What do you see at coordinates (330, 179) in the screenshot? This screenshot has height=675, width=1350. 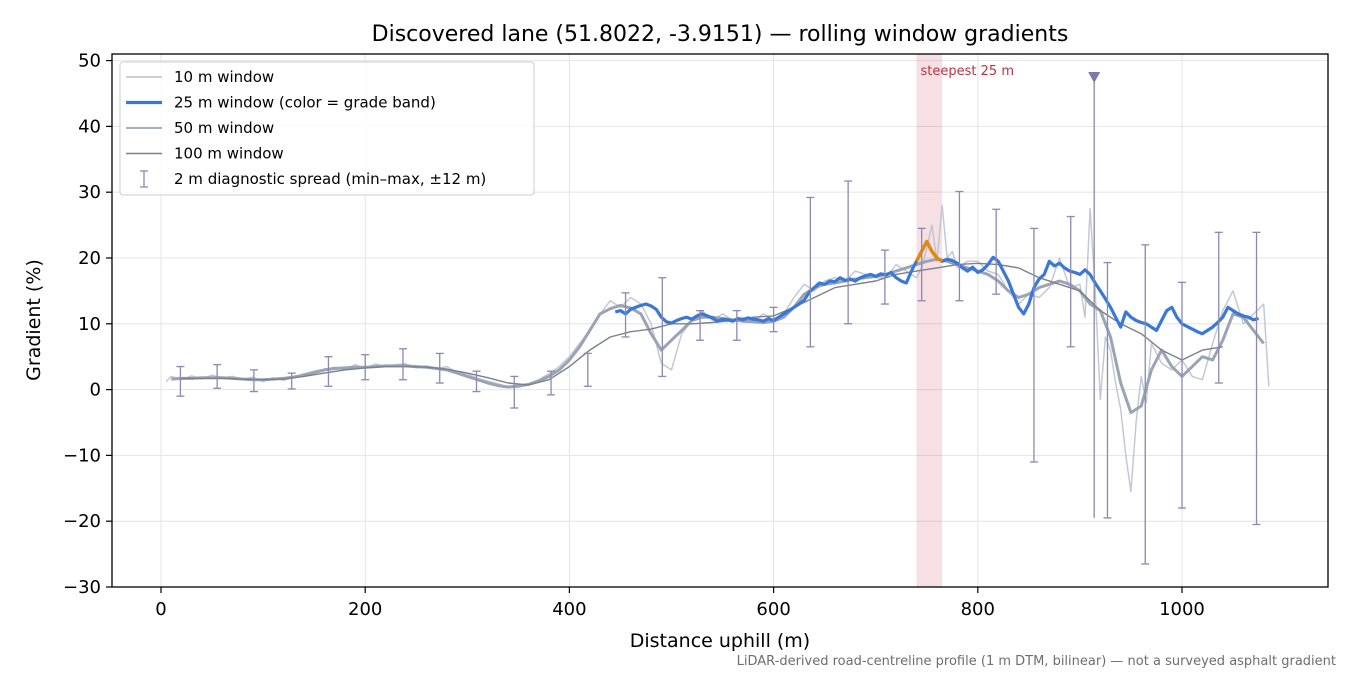 I see `legend-label: 2 m diagnostic spread (min–max, ±12 m)` at bounding box center [330, 179].